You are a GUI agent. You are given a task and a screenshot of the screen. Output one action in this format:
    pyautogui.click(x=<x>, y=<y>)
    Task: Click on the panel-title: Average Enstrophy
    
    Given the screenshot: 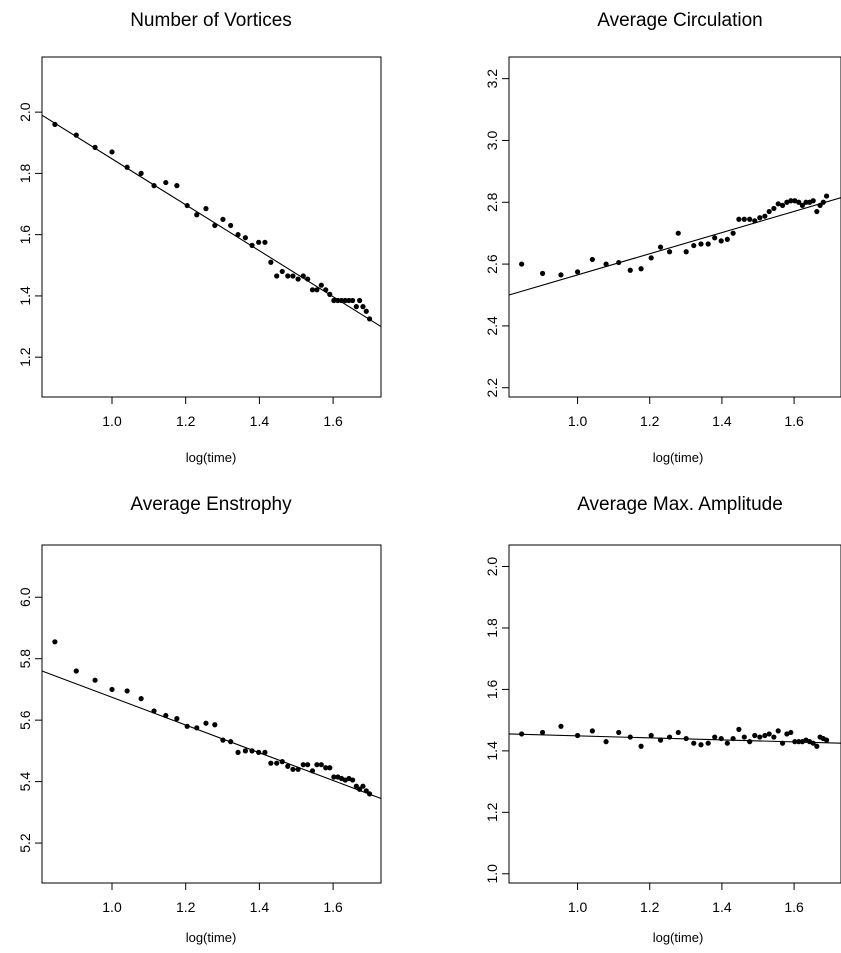 What is the action you would take?
    pyautogui.click(x=211, y=504)
    